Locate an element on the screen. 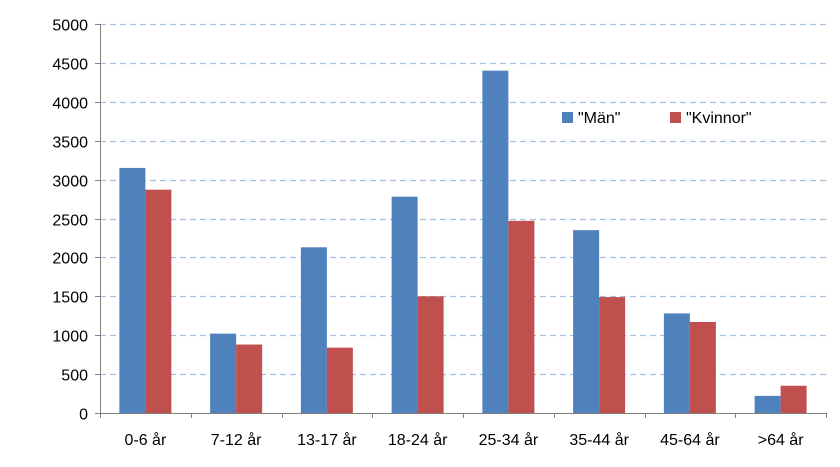 Image resolution: width=840 pixels, height=467 pixels. x-tick-label: 7-12 år is located at coordinates (236, 440).